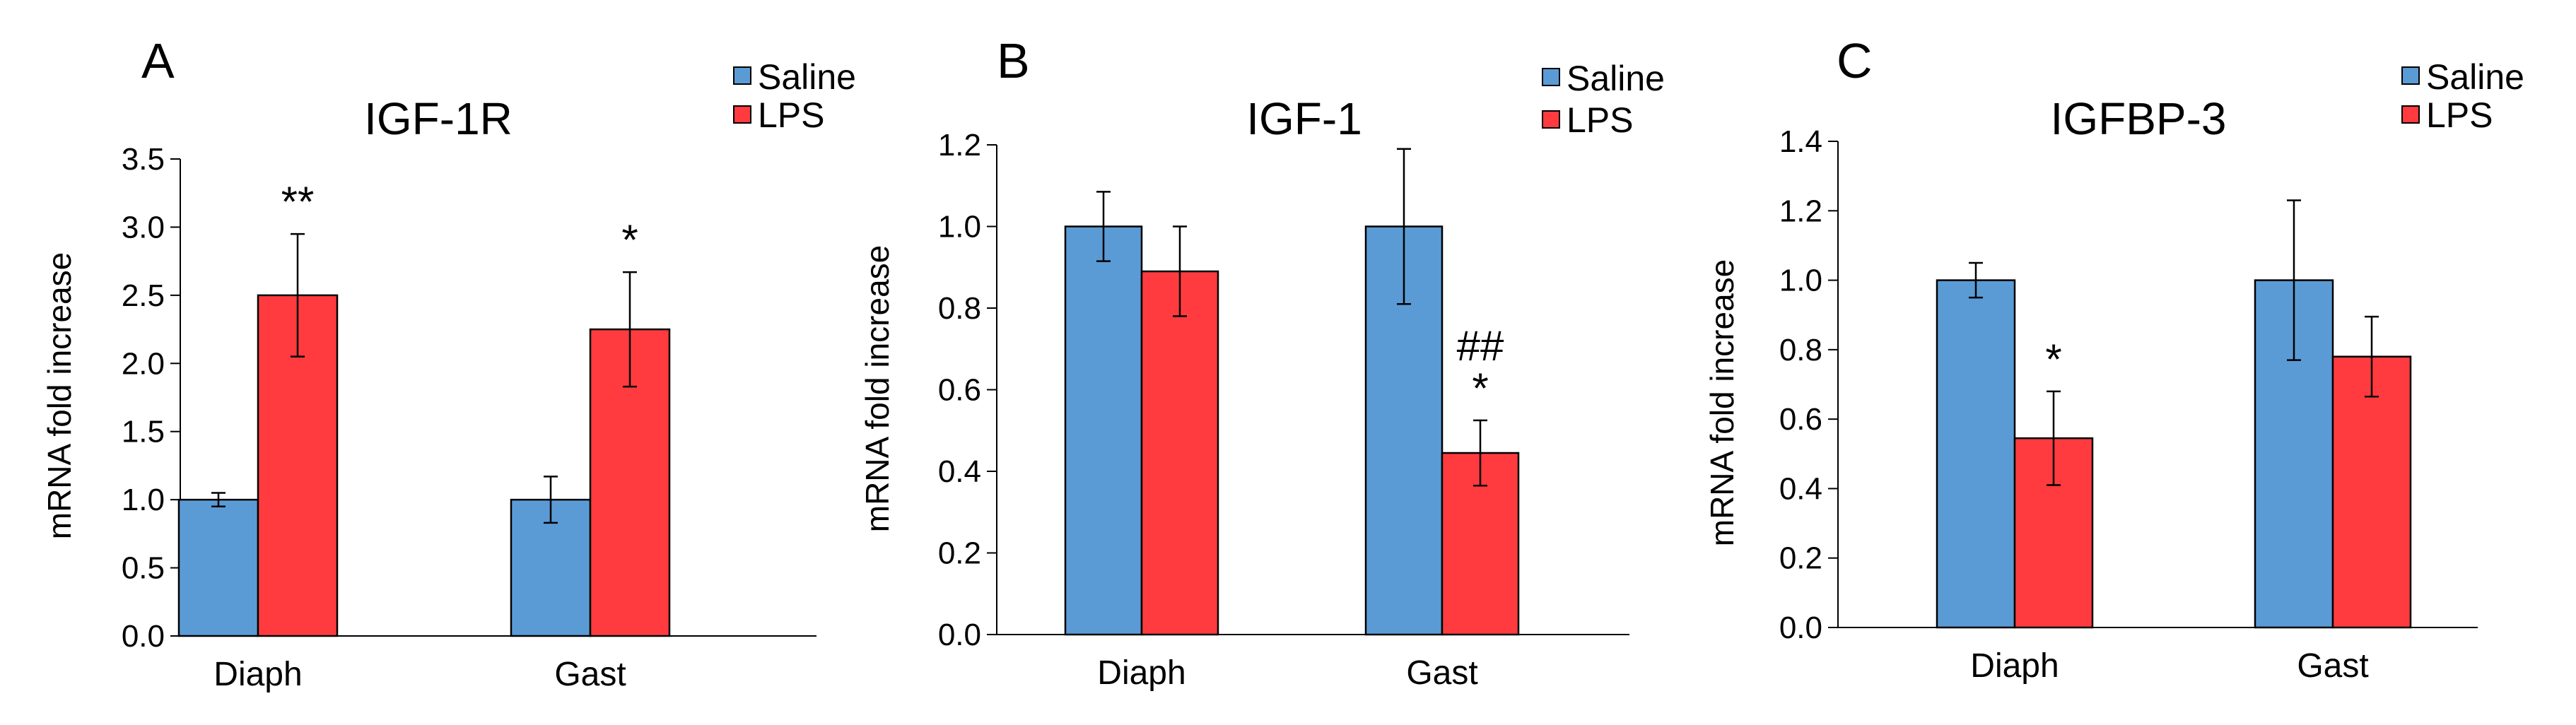  I want to click on y-tick-label: 2.5, so click(143, 295).